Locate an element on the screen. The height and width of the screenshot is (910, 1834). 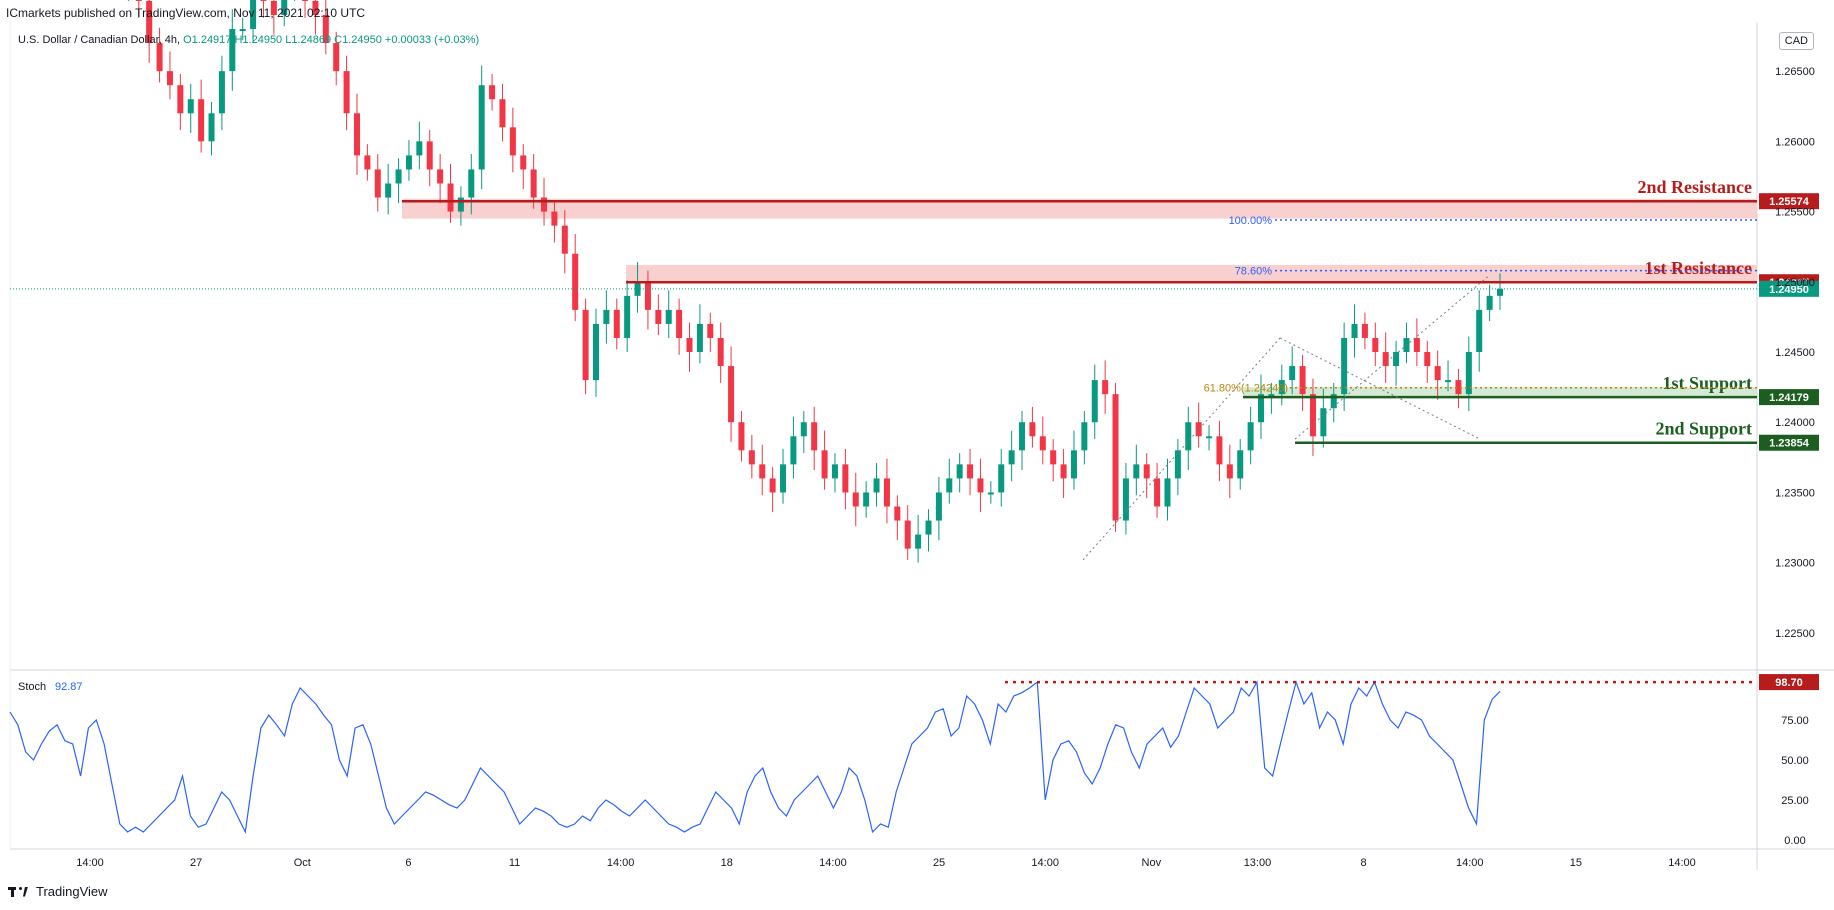
time-tick-label: 27 is located at coordinates (196, 863).